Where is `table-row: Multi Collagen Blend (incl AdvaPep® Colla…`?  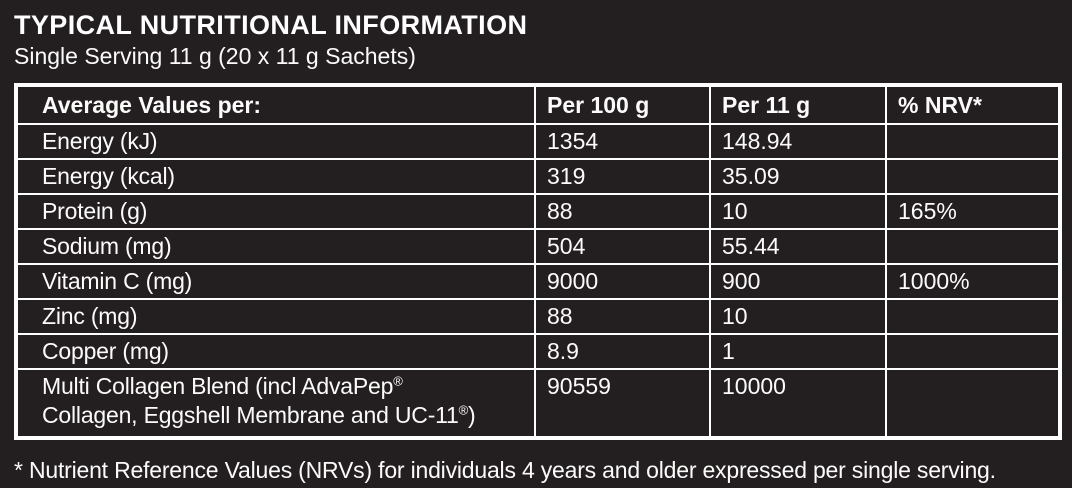
table-row: Multi Collagen Blend (incl AdvaPep® Colla… is located at coordinates (538, 403).